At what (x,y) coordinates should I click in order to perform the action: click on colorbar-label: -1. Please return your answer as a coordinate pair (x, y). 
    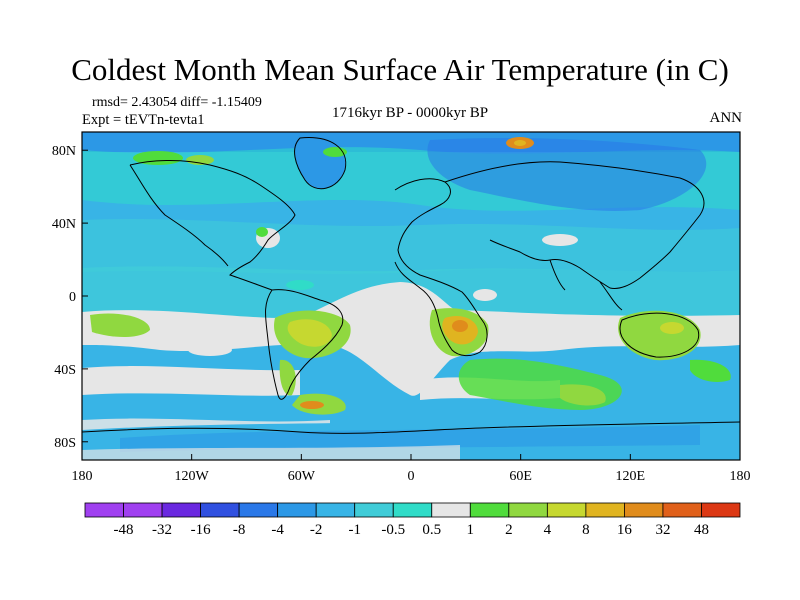
    Looking at the image, I should click on (354, 530).